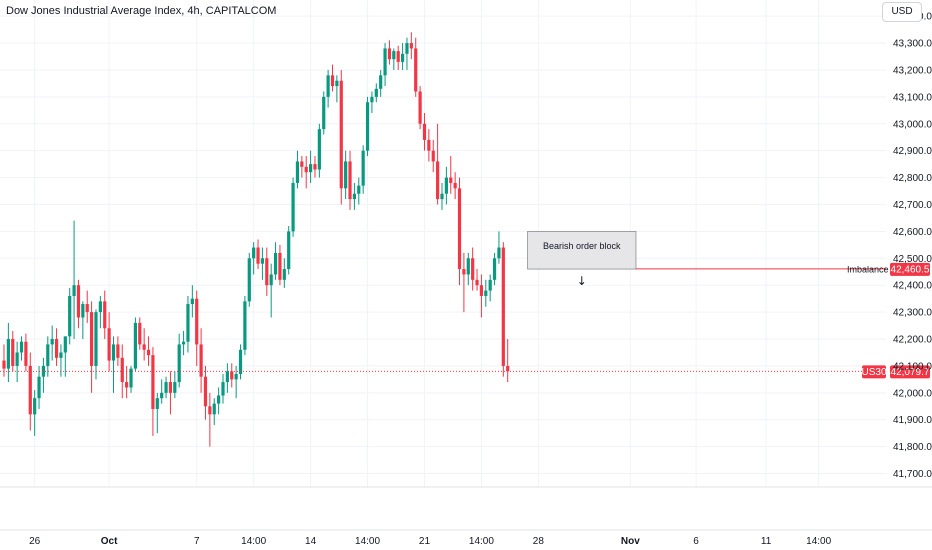  Describe the element at coordinates (902, 12) in the screenshot. I see `currency-button: USD` at that location.